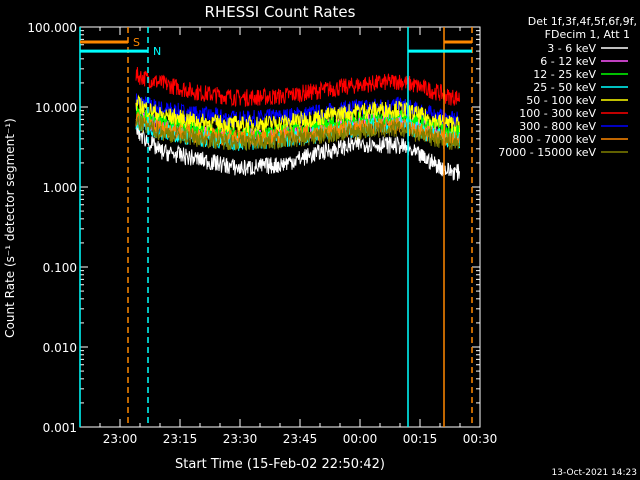  Describe the element at coordinates (554, 139) in the screenshot. I see `legend-entry-label-7: 800 - 7000 keV` at that location.